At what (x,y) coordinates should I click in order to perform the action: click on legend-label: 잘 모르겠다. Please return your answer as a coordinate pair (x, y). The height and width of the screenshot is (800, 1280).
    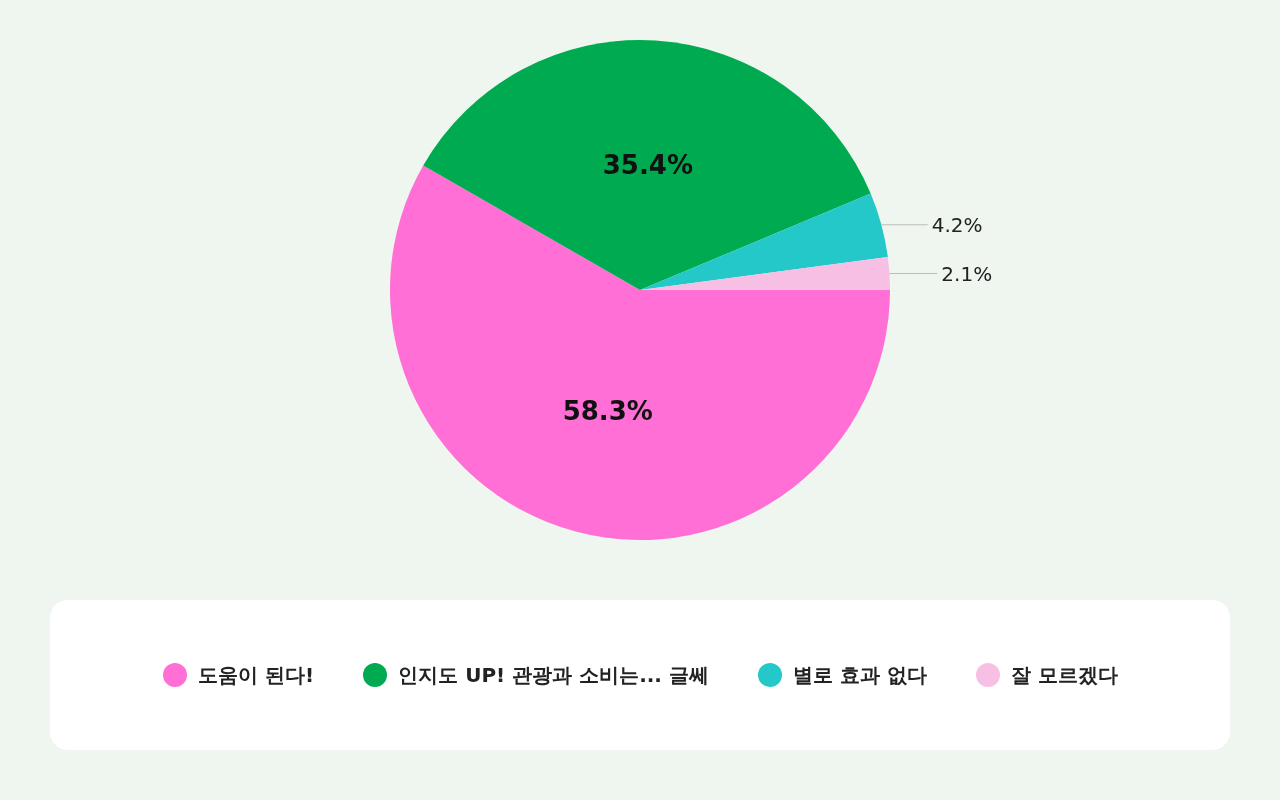
    Looking at the image, I should click on (1064, 675).